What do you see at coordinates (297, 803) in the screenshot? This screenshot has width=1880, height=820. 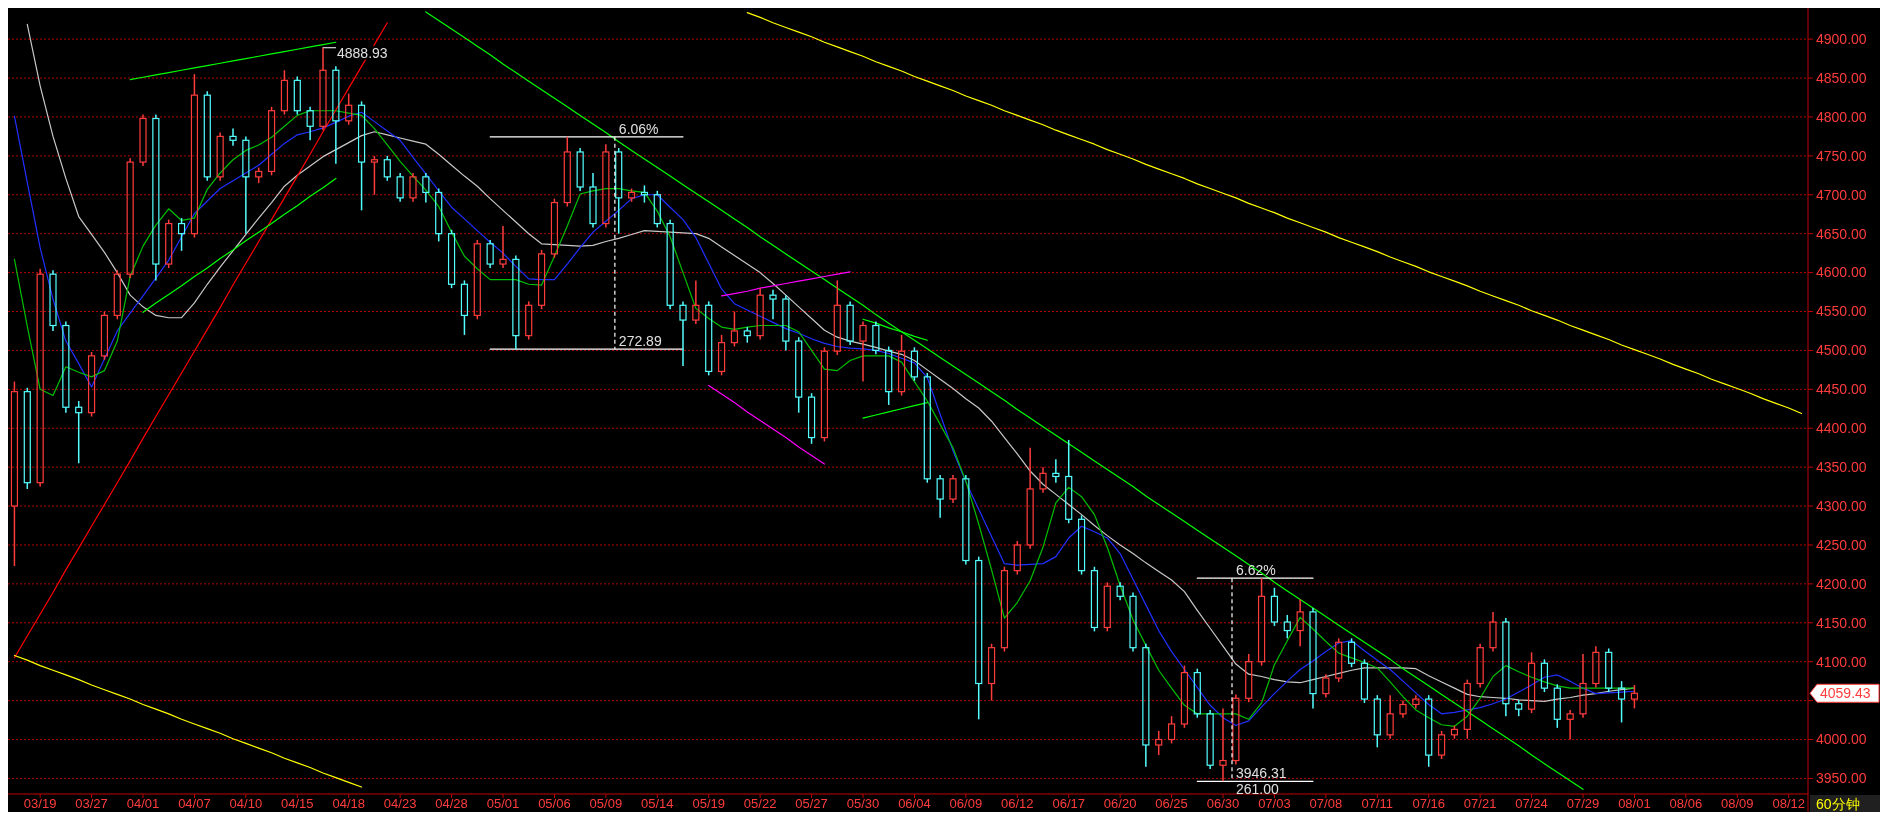 I see `x-tick-label: 04/15` at bounding box center [297, 803].